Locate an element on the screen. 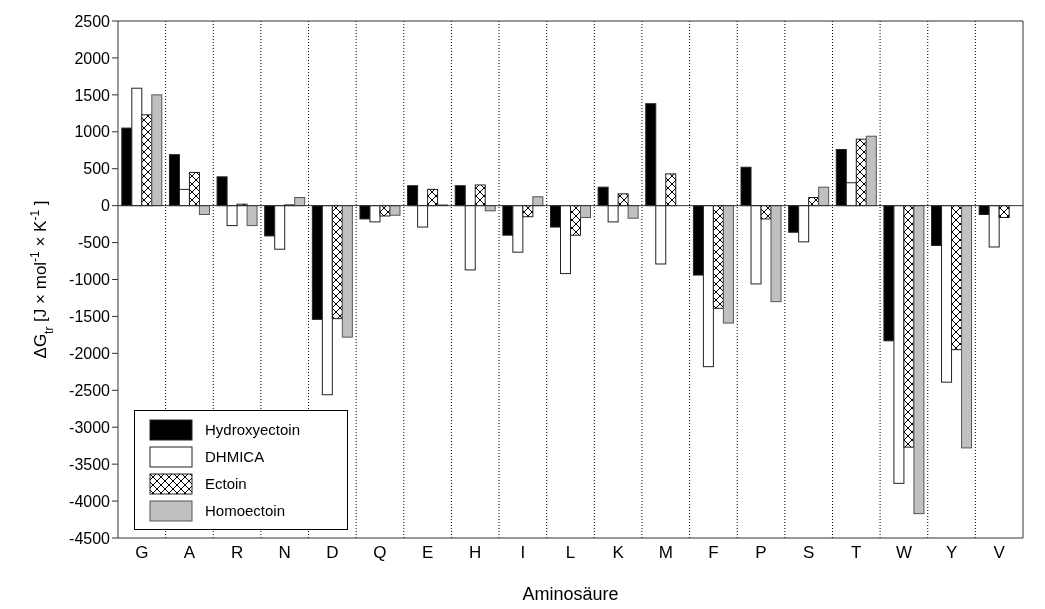 The height and width of the screenshot is (609, 1045). x-tick-label: I is located at coordinates (523, 553).